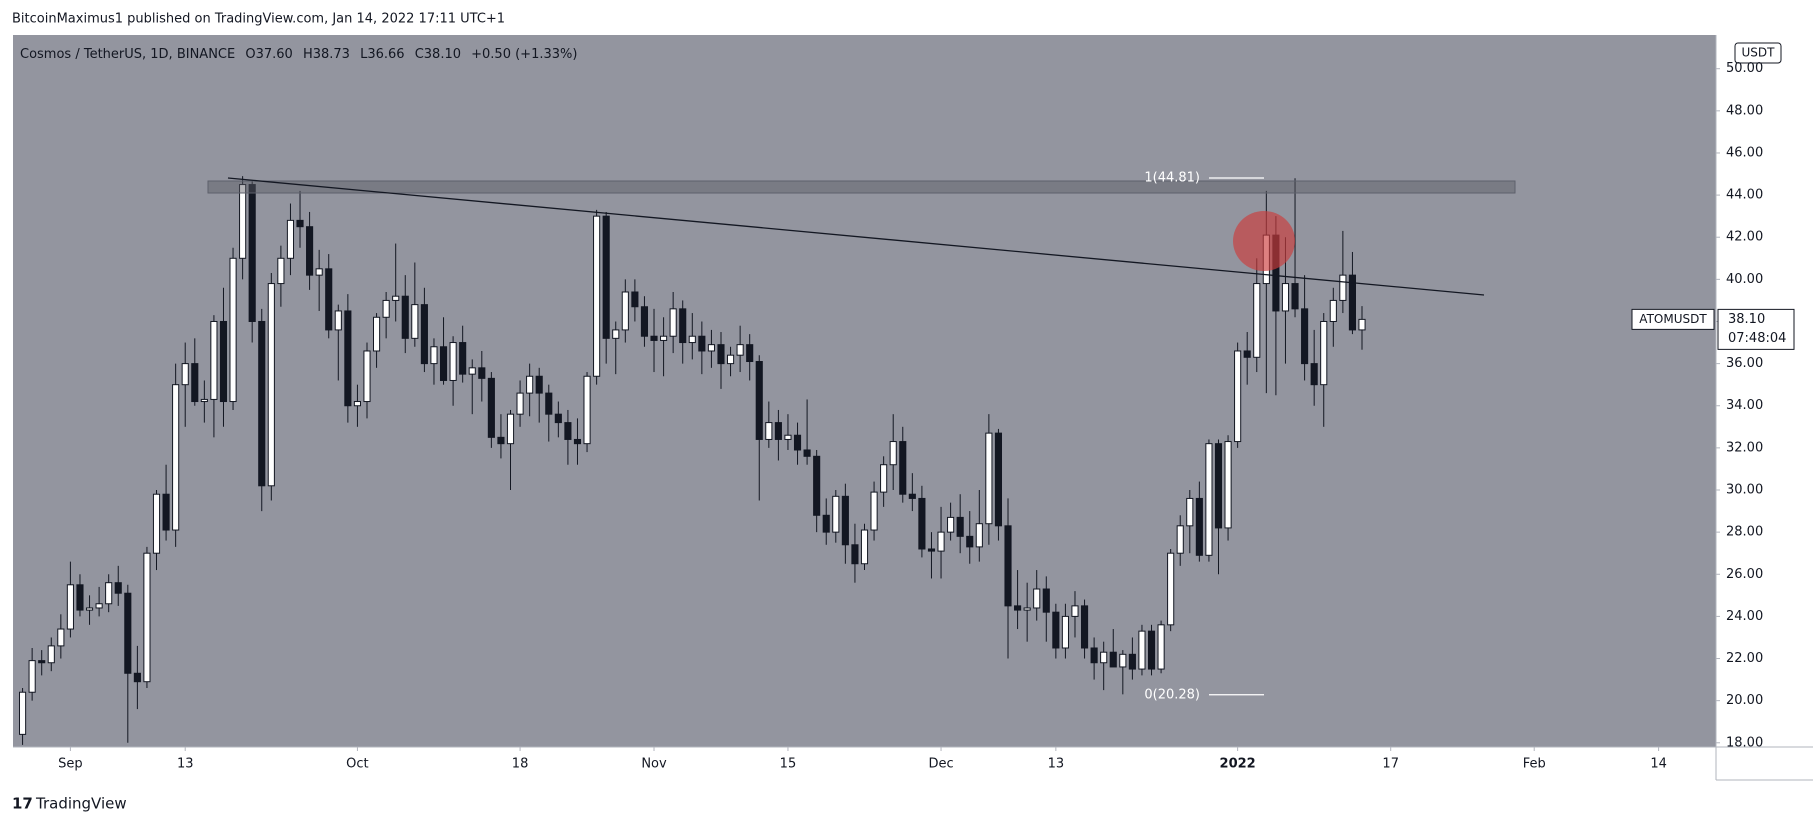 The image size is (1813, 826). I want to click on y-tick-label: 18.00, so click(1744, 742).